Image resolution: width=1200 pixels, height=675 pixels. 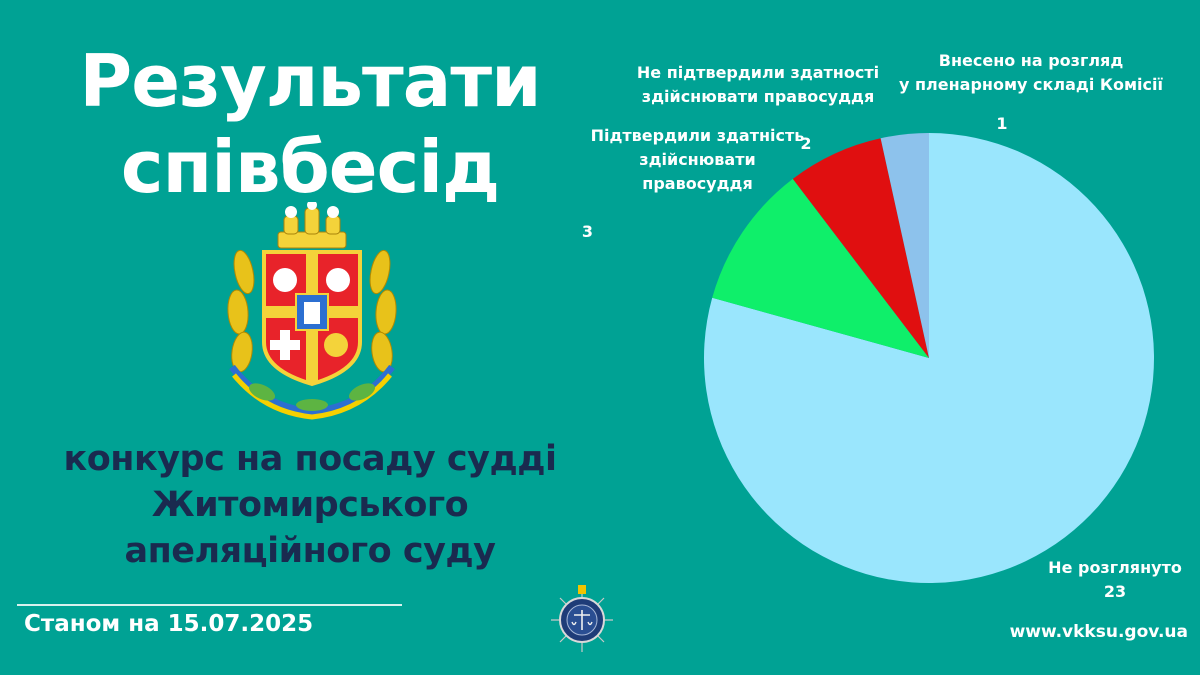 I want to click on contest-description-line1: конкурс на посаду судді, so click(x=310, y=459).